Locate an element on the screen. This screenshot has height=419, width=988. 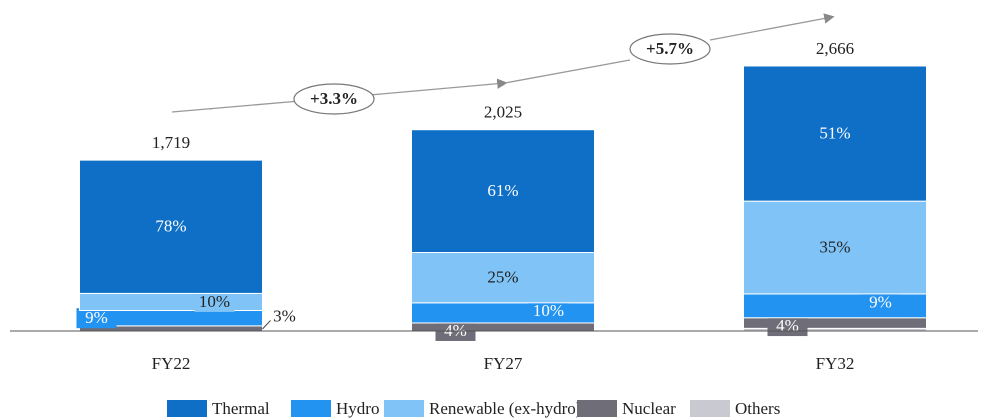
total-label: 1,719 is located at coordinates (171, 142).